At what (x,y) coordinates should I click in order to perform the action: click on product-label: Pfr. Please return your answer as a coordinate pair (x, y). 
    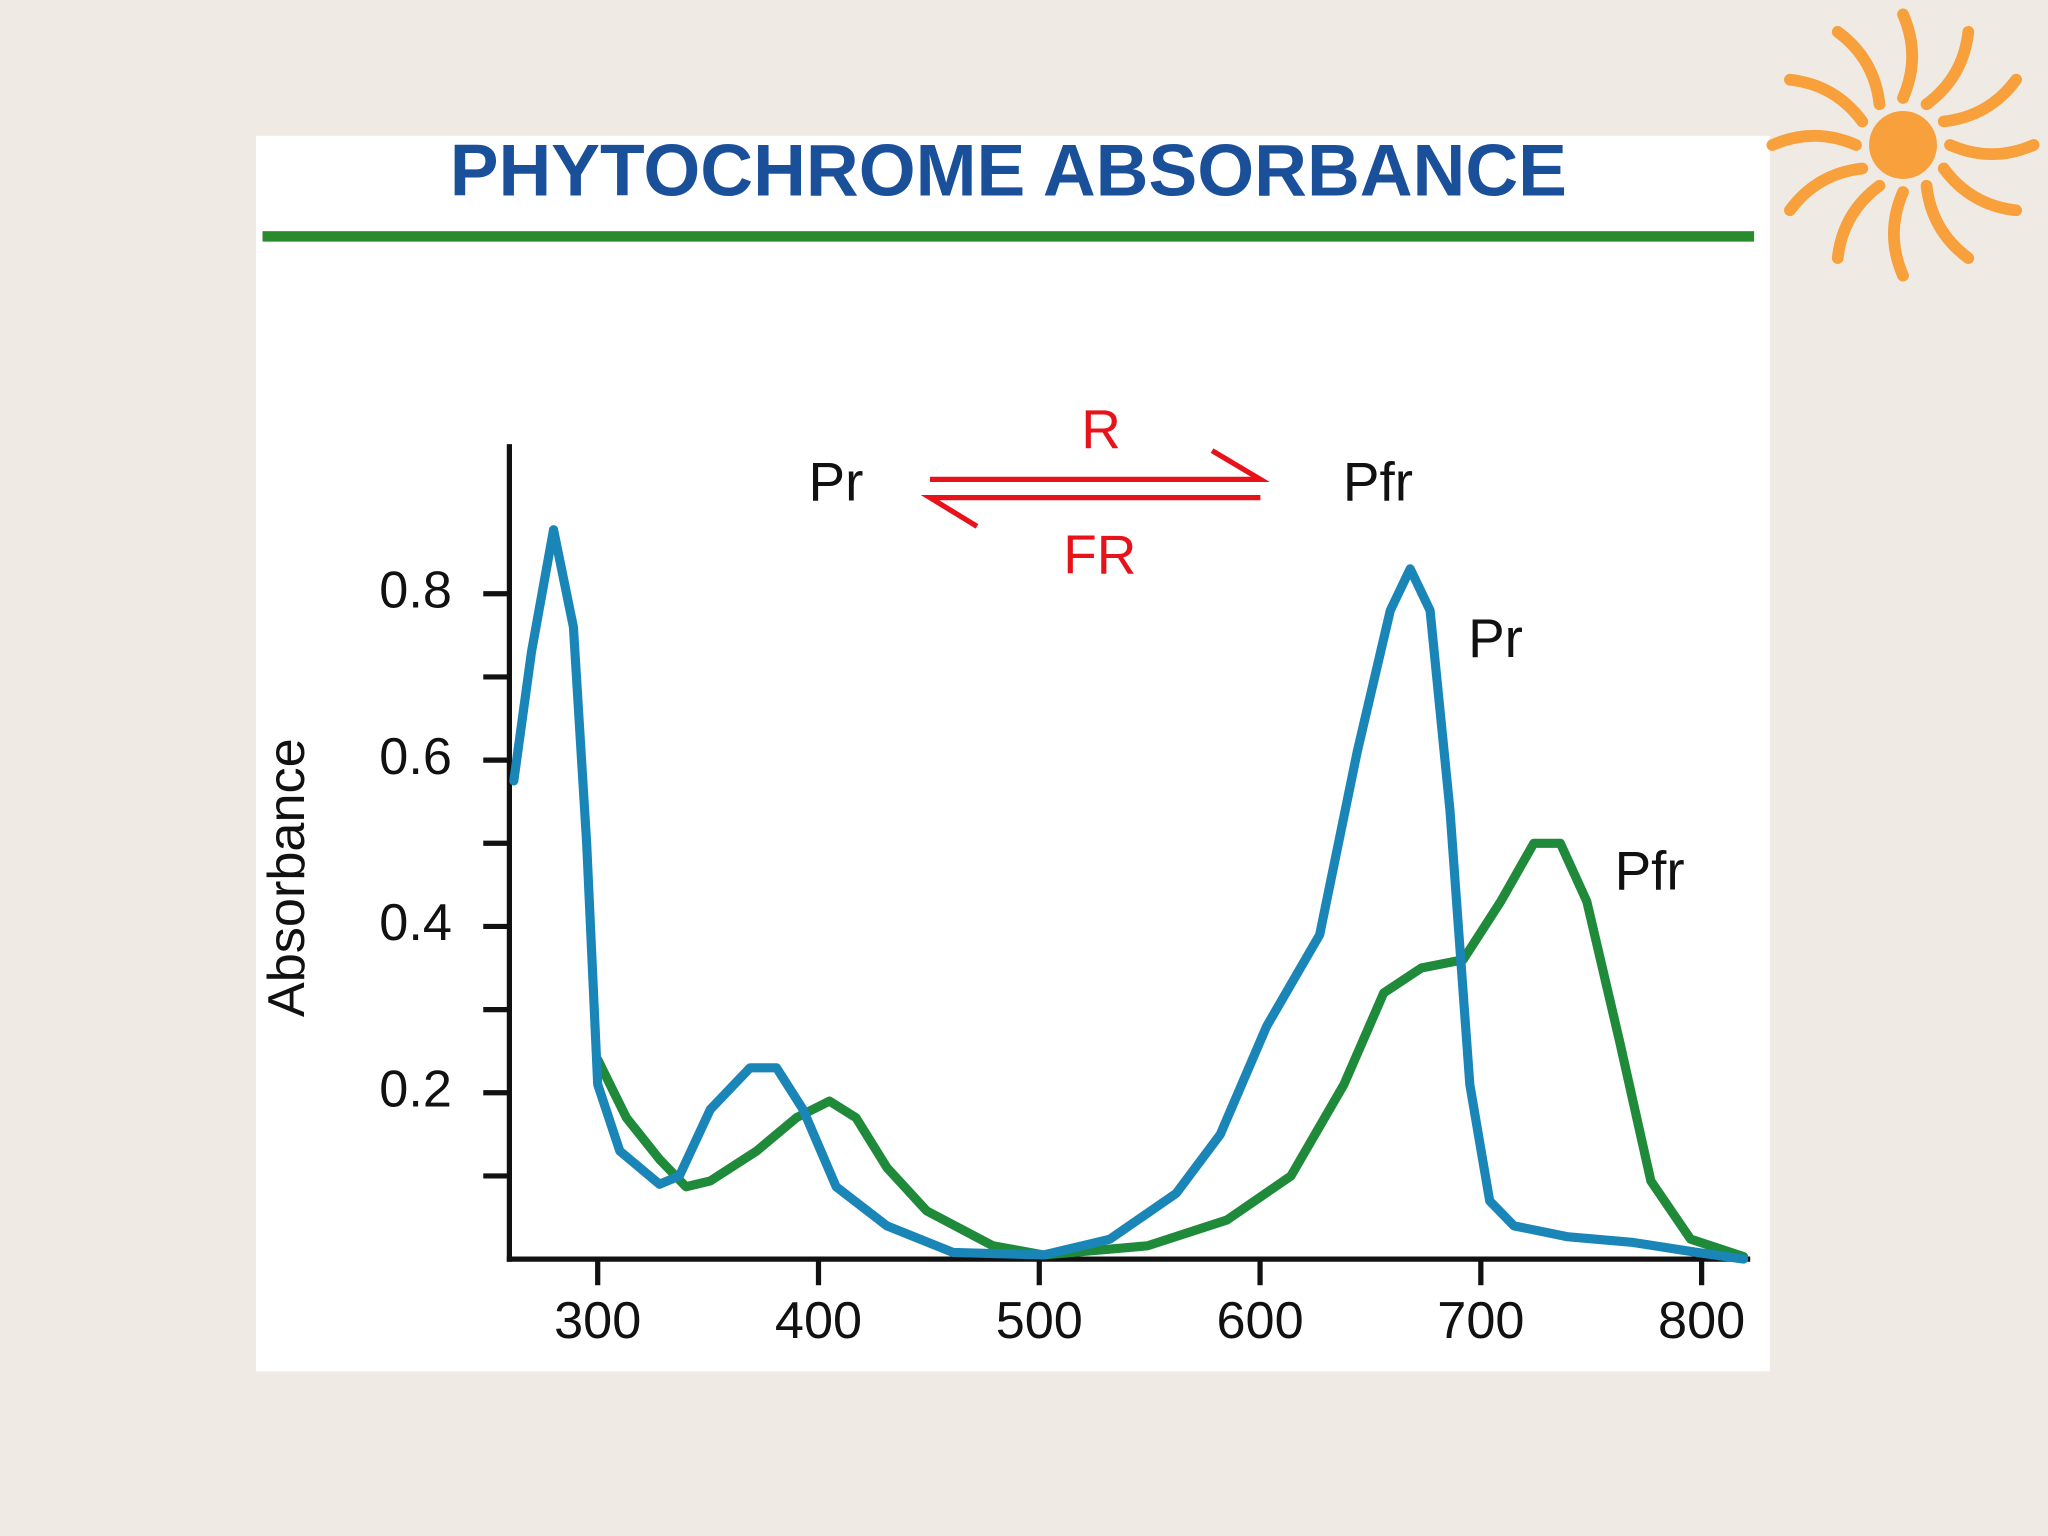
    Looking at the image, I should click on (1378, 481).